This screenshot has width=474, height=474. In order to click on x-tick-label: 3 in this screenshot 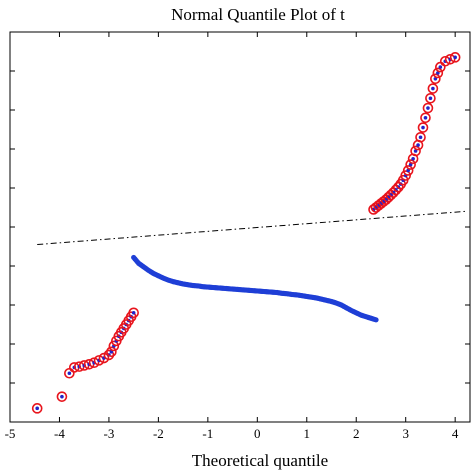, I will do `click(405, 433)`.